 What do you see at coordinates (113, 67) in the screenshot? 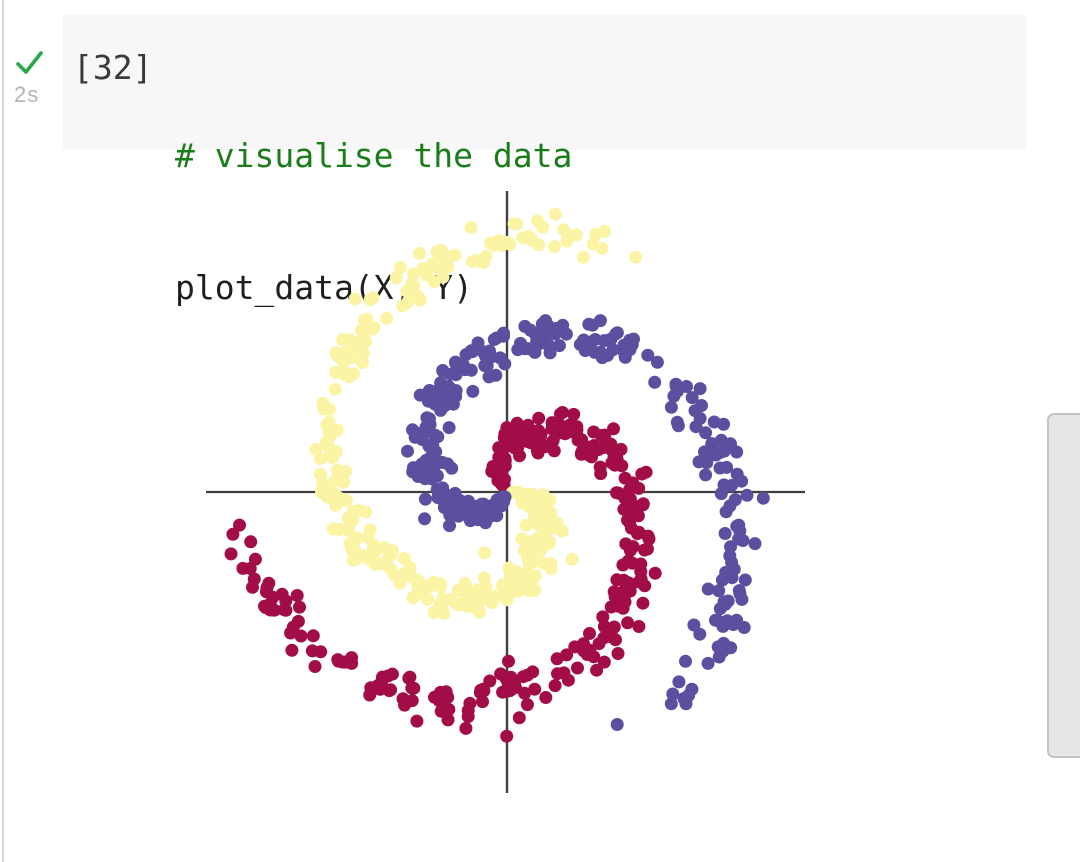
I see `execution-count: [32]` at bounding box center [113, 67].